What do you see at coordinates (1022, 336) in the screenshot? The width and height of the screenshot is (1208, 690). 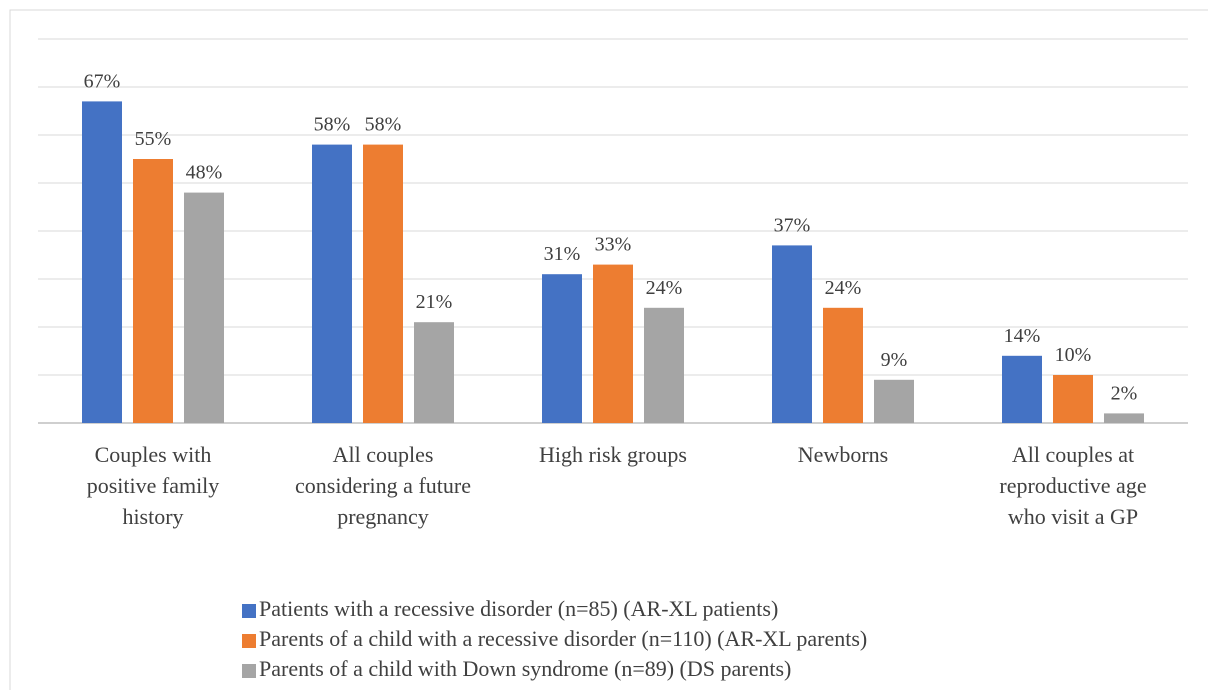 I see `value-label: 14%` at bounding box center [1022, 336].